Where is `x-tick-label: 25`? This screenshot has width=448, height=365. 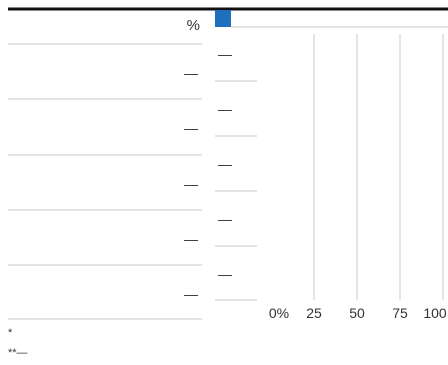 x-tick-label: 25 is located at coordinates (314, 313).